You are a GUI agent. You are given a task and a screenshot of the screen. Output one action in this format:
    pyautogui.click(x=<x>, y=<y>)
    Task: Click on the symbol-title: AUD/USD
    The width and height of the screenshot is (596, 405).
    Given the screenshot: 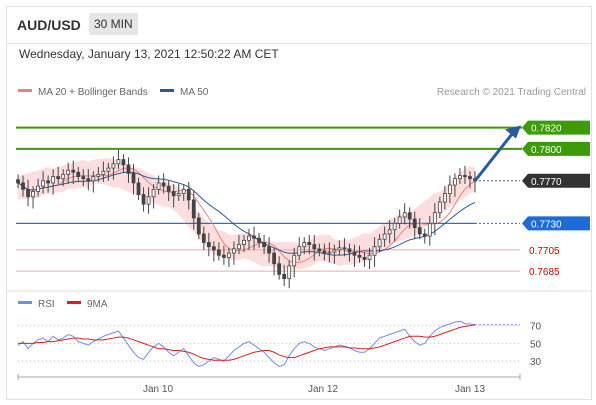 What is the action you would take?
    pyautogui.click(x=49, y=25)
    